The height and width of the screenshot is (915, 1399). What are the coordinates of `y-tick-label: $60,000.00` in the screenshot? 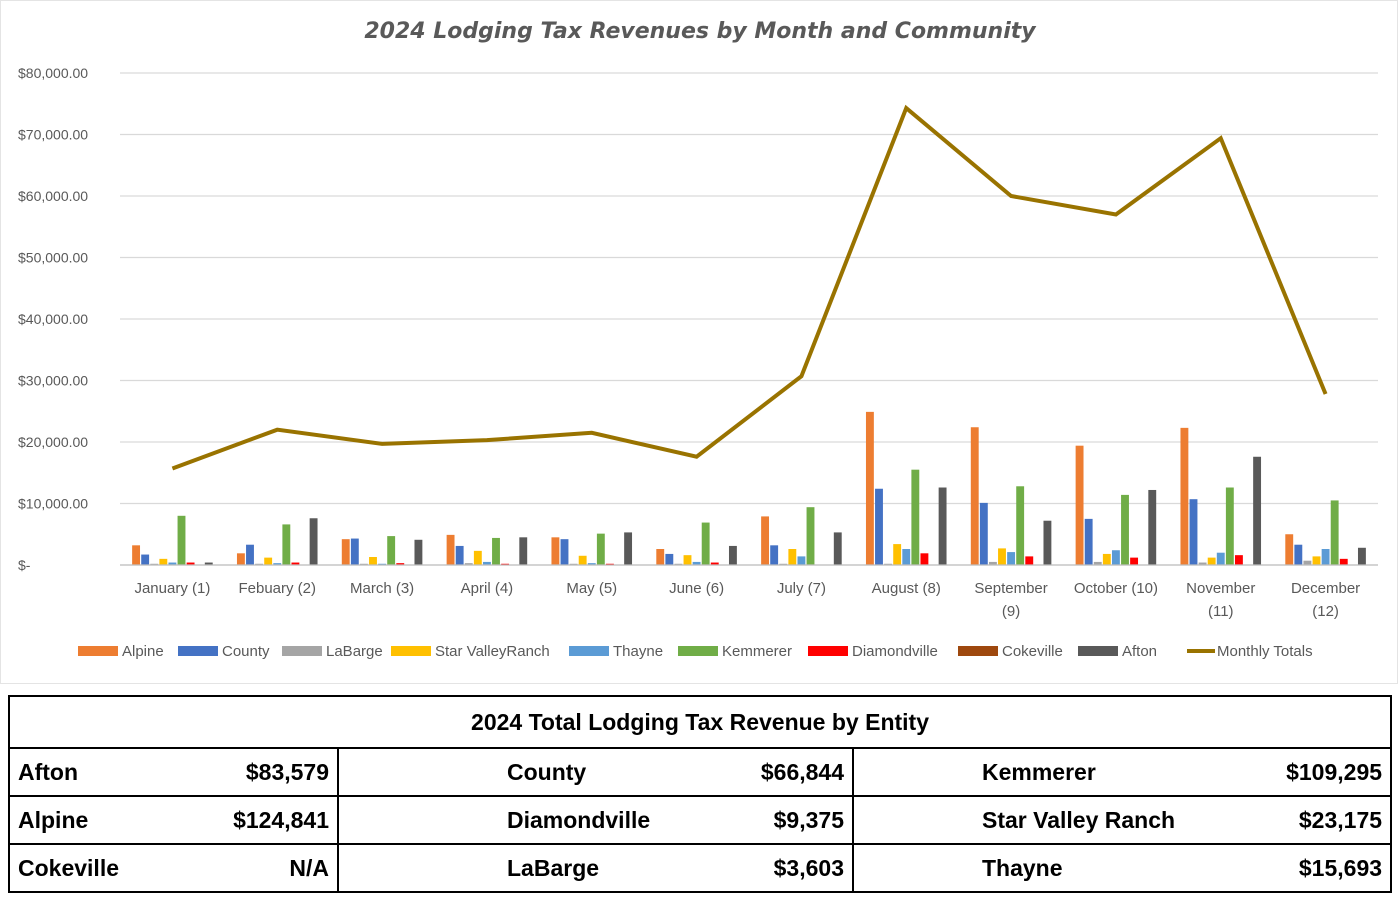 It's located at (53, 196).